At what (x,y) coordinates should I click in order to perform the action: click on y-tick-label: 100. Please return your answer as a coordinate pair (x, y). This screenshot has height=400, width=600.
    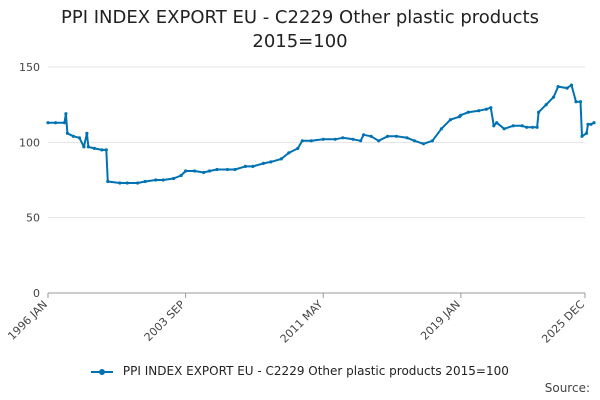
    Looking at the image, I should click on (29, 142).